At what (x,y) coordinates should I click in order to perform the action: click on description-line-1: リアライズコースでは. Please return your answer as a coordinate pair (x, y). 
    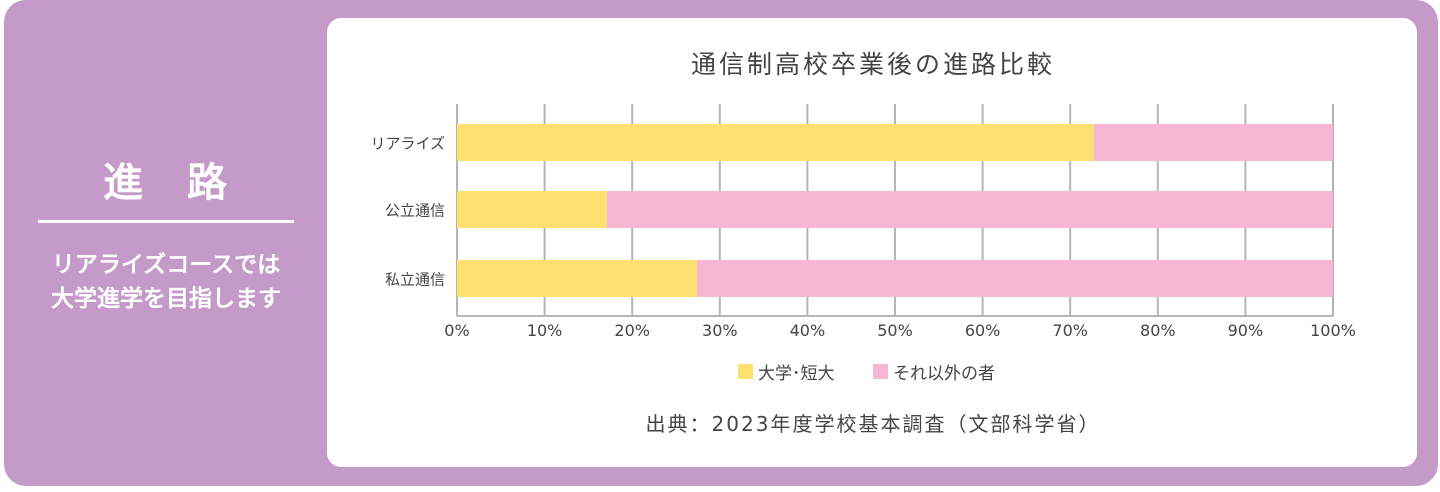
    Looking at the image, I should click on (166, 265).